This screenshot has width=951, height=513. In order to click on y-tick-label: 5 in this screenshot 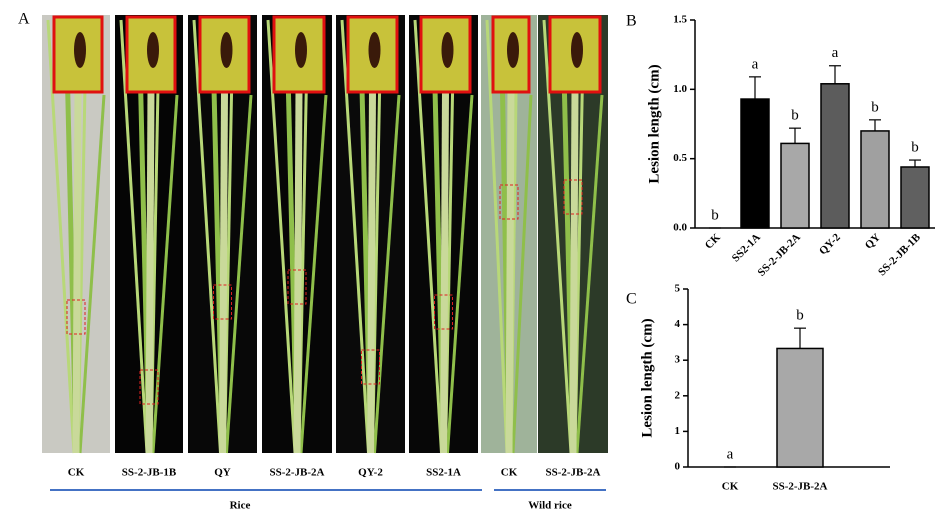, I will do `click(678, 289)`.